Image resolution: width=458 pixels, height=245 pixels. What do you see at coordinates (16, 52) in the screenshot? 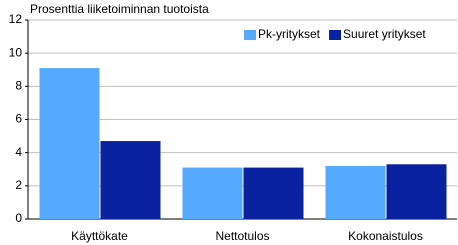
I see `y-tick-label: 10` at bounding box center [16, 52].